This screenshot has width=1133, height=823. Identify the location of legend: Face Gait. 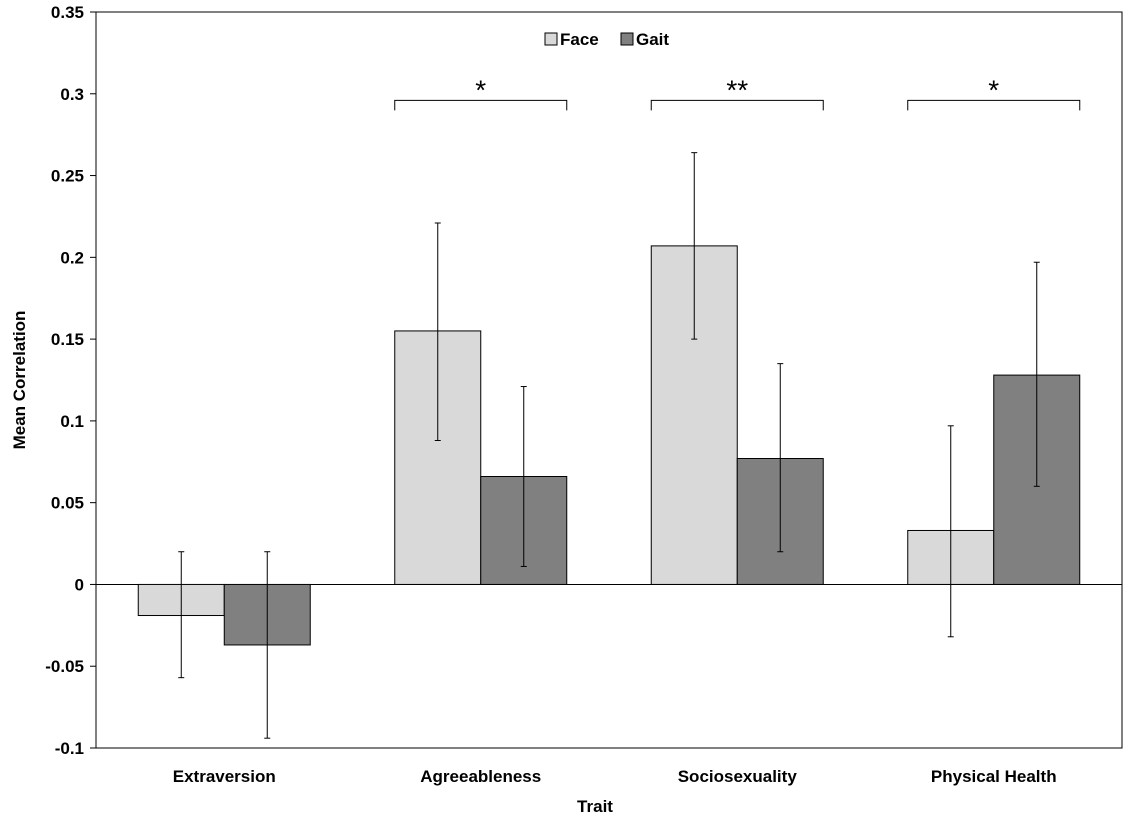
(606, 39).